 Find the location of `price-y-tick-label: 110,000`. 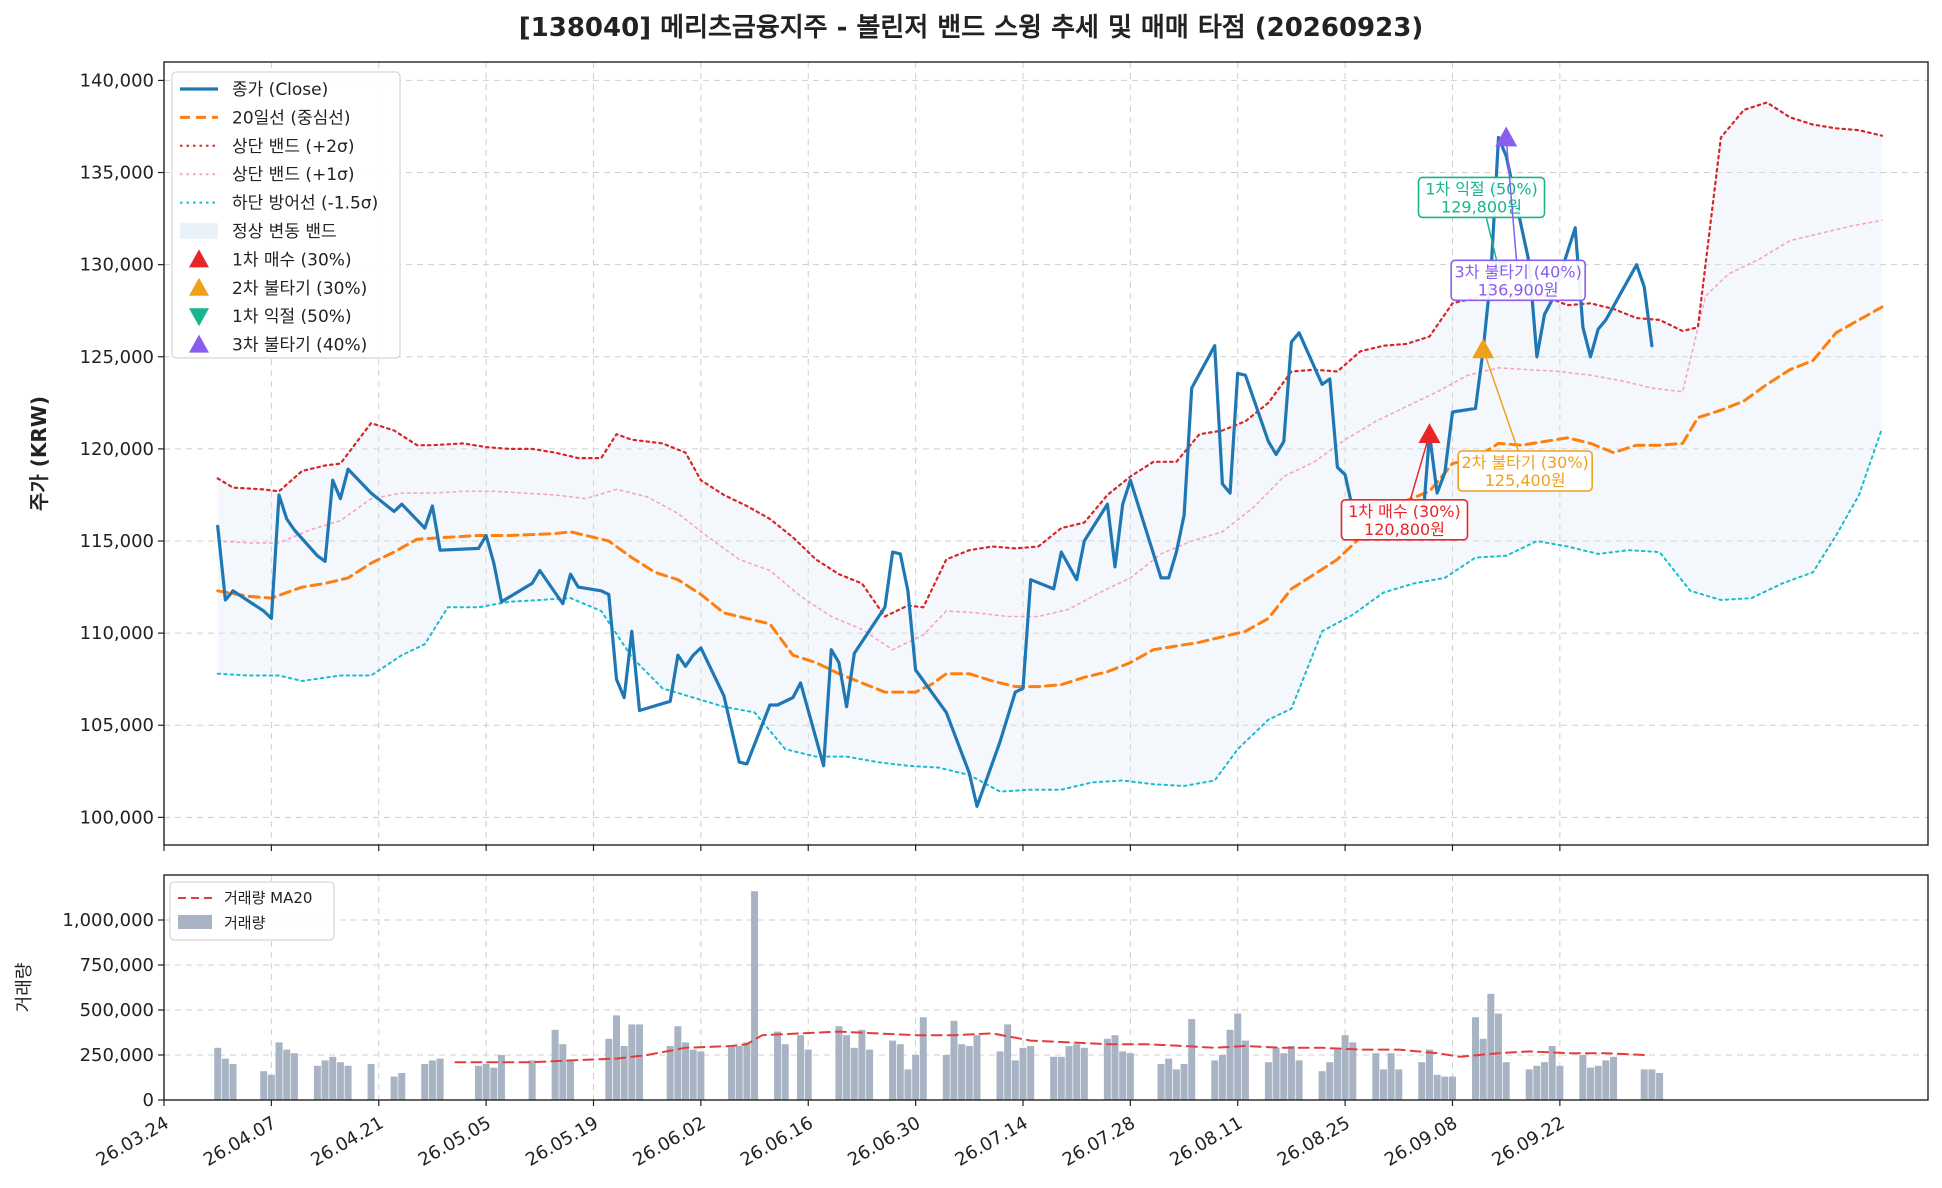

price-y-tick-label: 110,000 is located at coordinates (117, 633).